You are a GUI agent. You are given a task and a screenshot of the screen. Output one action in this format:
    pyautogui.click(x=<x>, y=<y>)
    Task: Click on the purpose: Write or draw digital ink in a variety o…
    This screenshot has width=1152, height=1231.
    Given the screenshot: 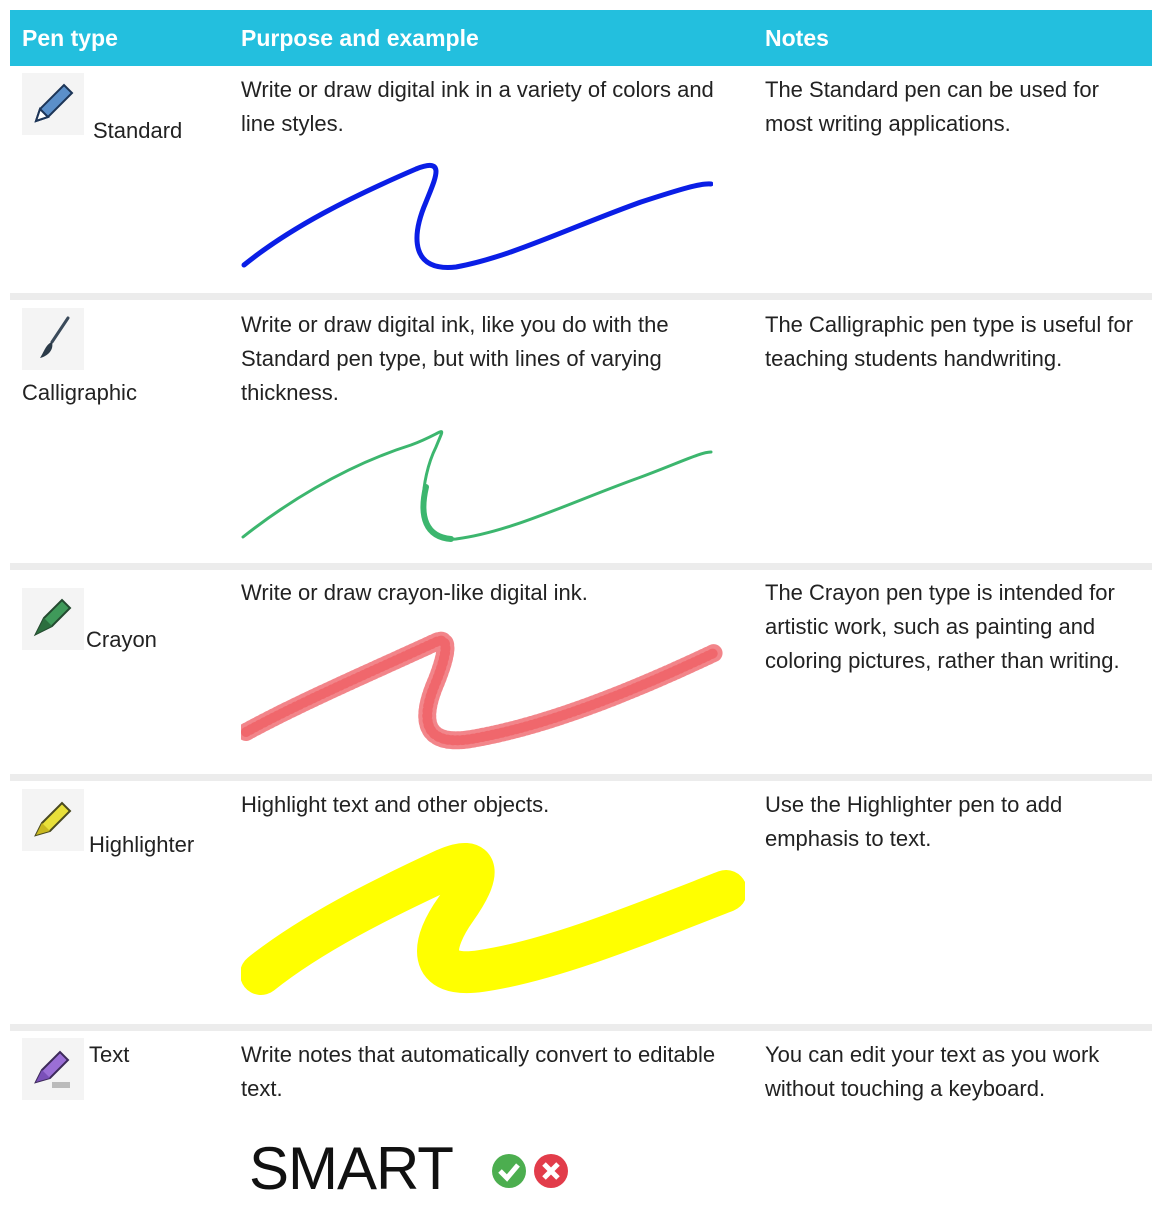 What is the action you would take?
    pyautogui.click(x=477, y=106)
    